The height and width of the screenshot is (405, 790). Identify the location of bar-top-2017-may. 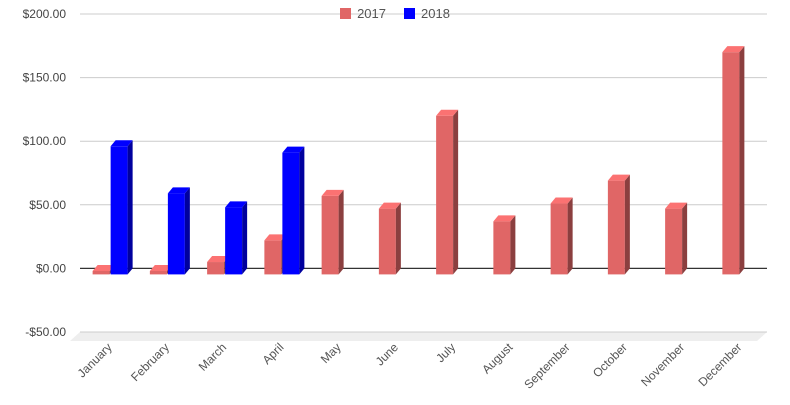
(332, 192).